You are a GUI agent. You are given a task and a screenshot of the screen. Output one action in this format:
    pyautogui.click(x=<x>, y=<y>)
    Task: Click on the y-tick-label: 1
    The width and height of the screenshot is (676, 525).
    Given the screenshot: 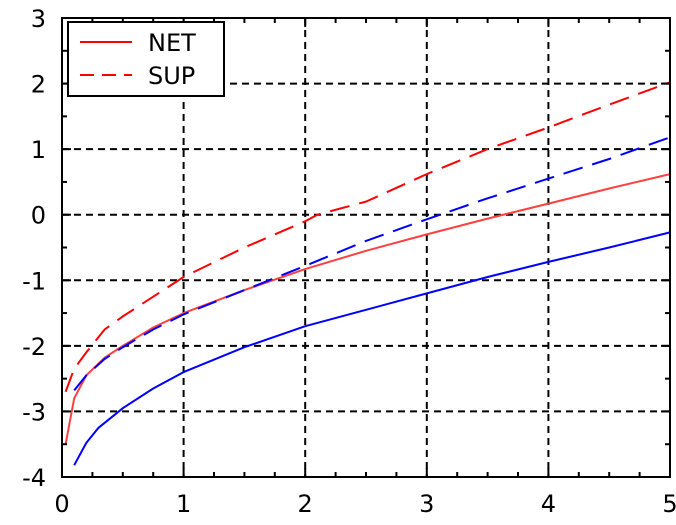 What is the action you would take?
    pyautogui.click(x=38, y=150)
    